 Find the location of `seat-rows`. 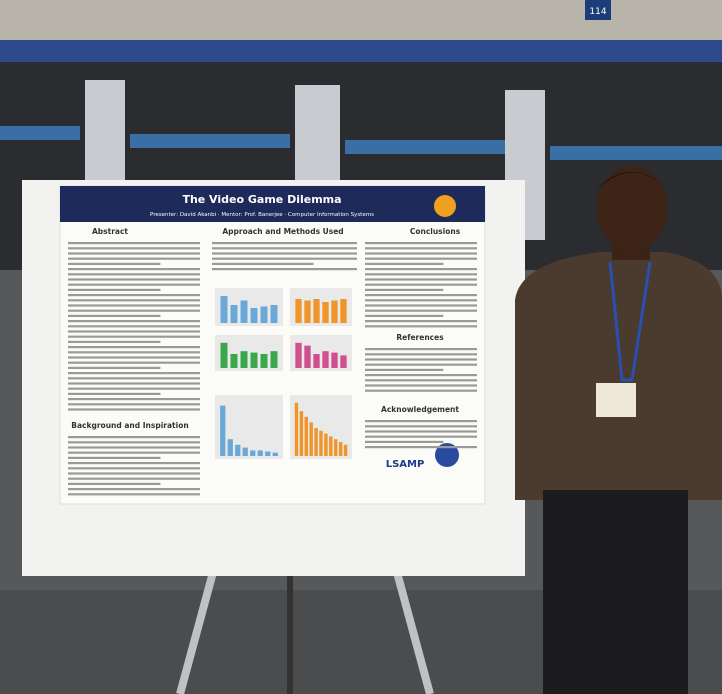

seat-rows is located at coordinates (361, 143).